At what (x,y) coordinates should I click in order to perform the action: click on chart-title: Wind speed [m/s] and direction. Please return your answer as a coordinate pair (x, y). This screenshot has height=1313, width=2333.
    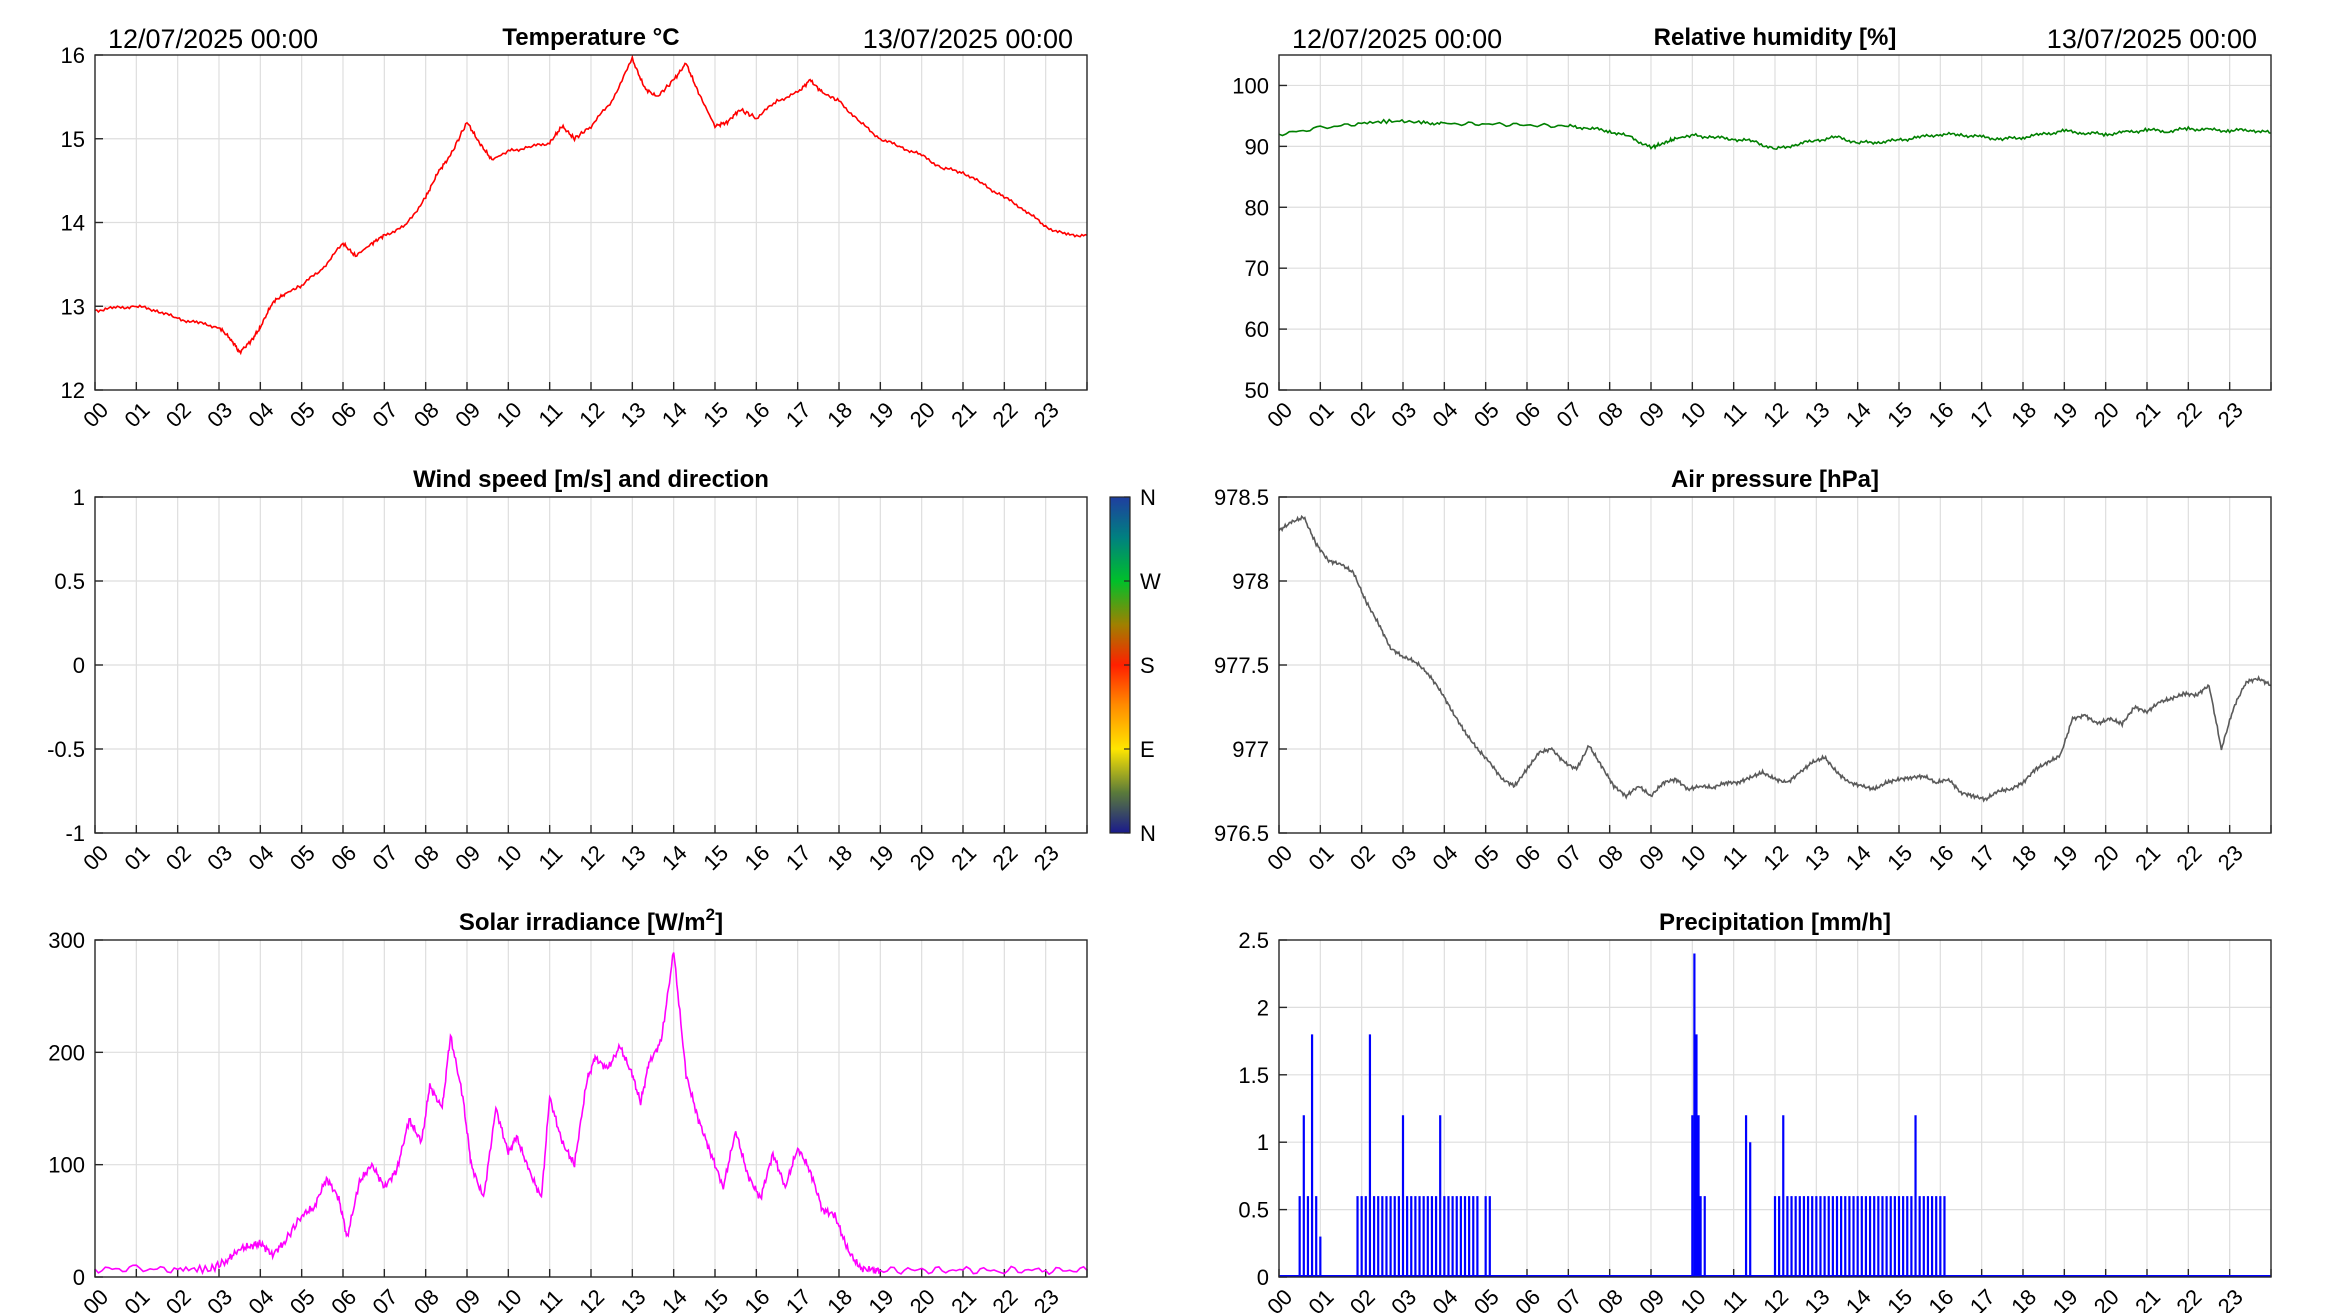
    Looking at the image, I should click on (591, 479).